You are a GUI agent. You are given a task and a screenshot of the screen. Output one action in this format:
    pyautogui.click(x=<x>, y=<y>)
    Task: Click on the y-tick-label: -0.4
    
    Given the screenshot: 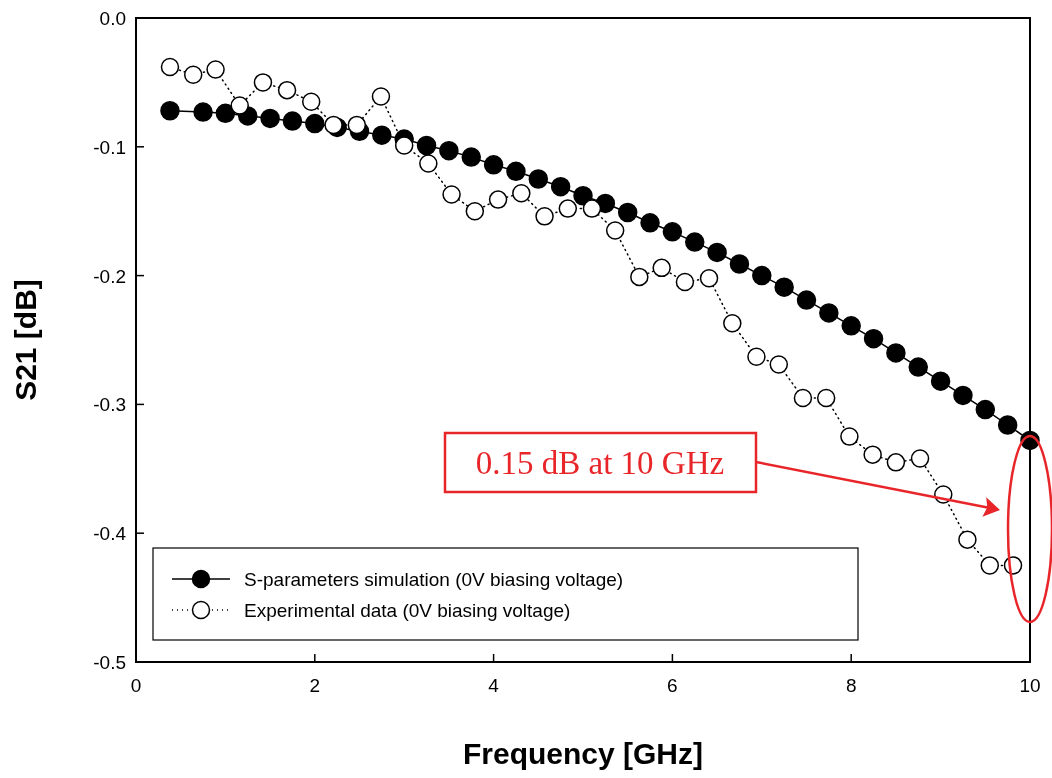 What is the action you would take?
    pyautogui.click(x=110, y=534)
    